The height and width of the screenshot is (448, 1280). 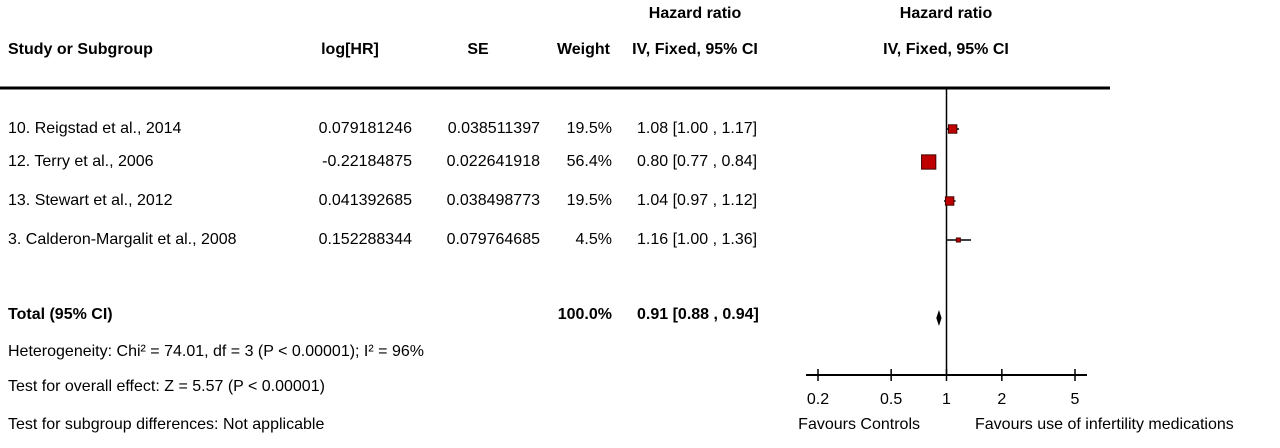 What do you see at coordinates (939, 318) in the screenshot?
I see `total-diamond` at bounding box center [939, 318].